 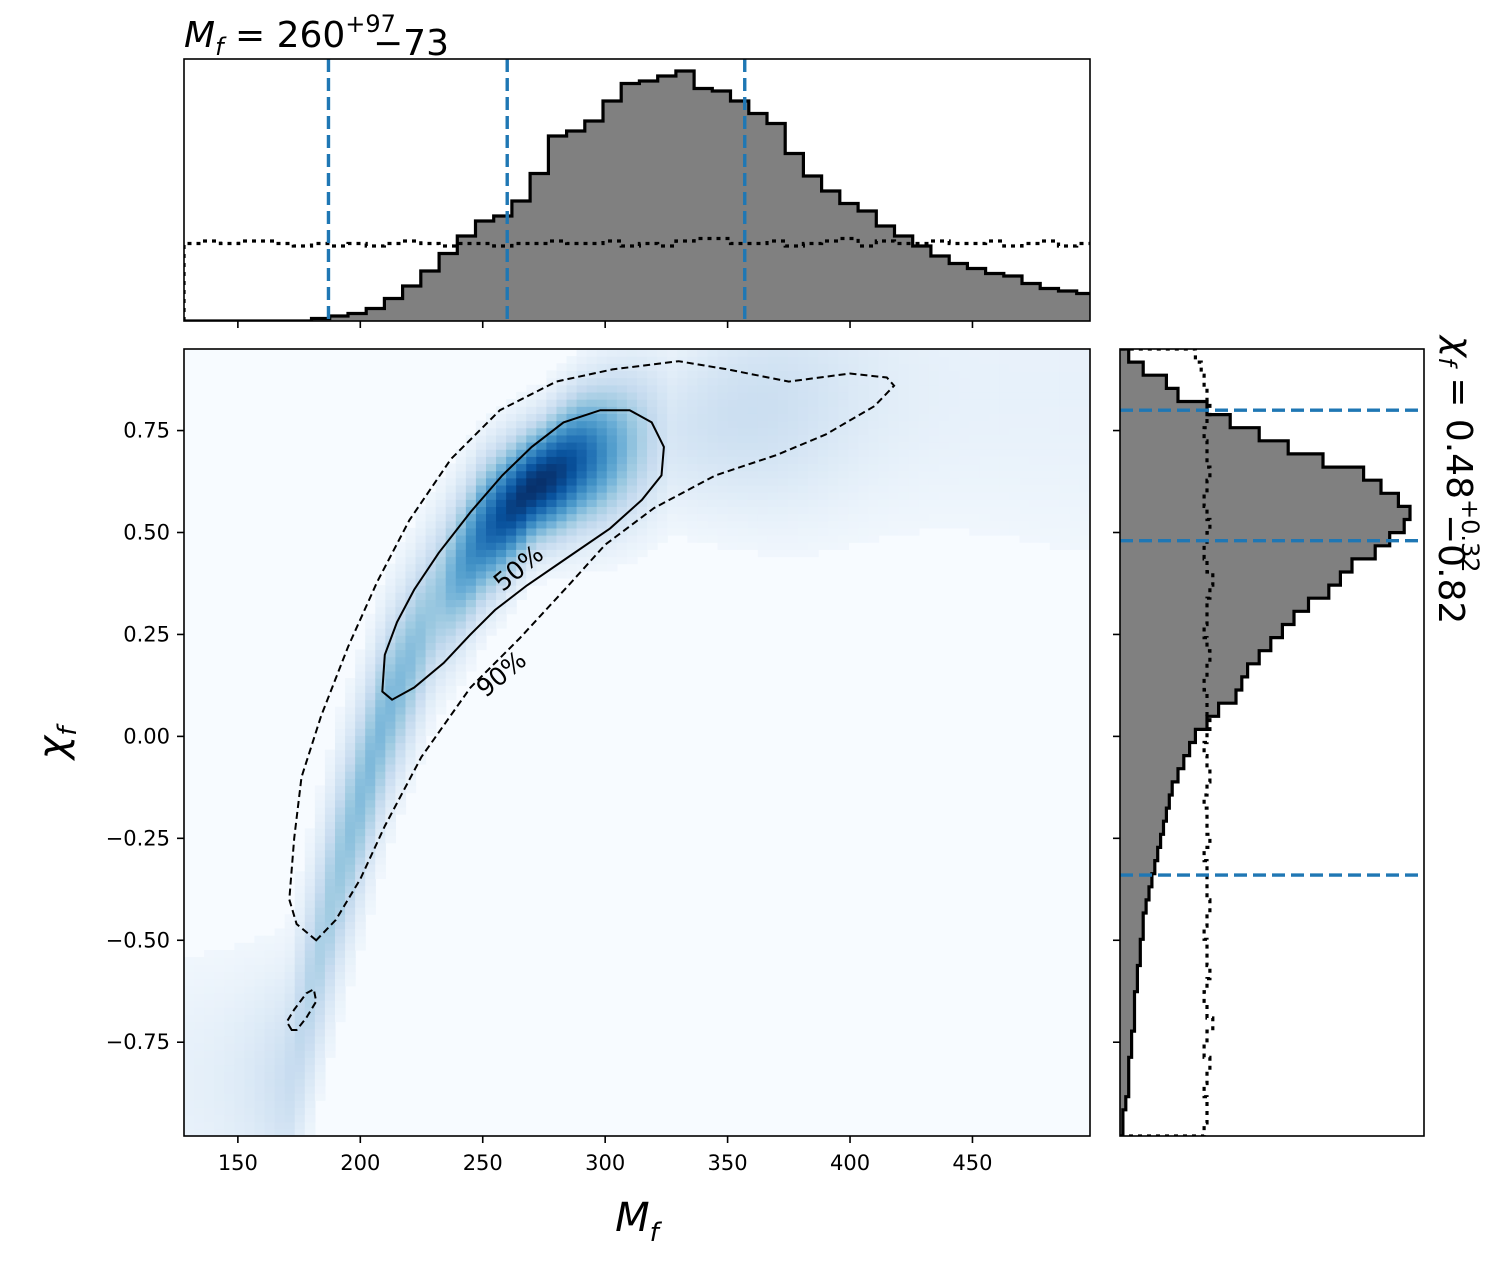 What do you see at coordinates (1458, 346) in the screenshot?
I see `chi-summary-name: χ` at bounding box center [1458, 346].